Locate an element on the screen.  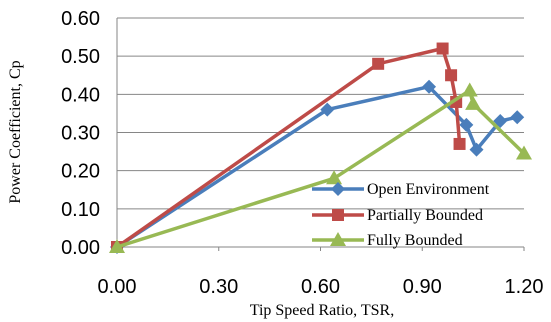
legend-item: Open Environment is located at coordinates (401, 189).